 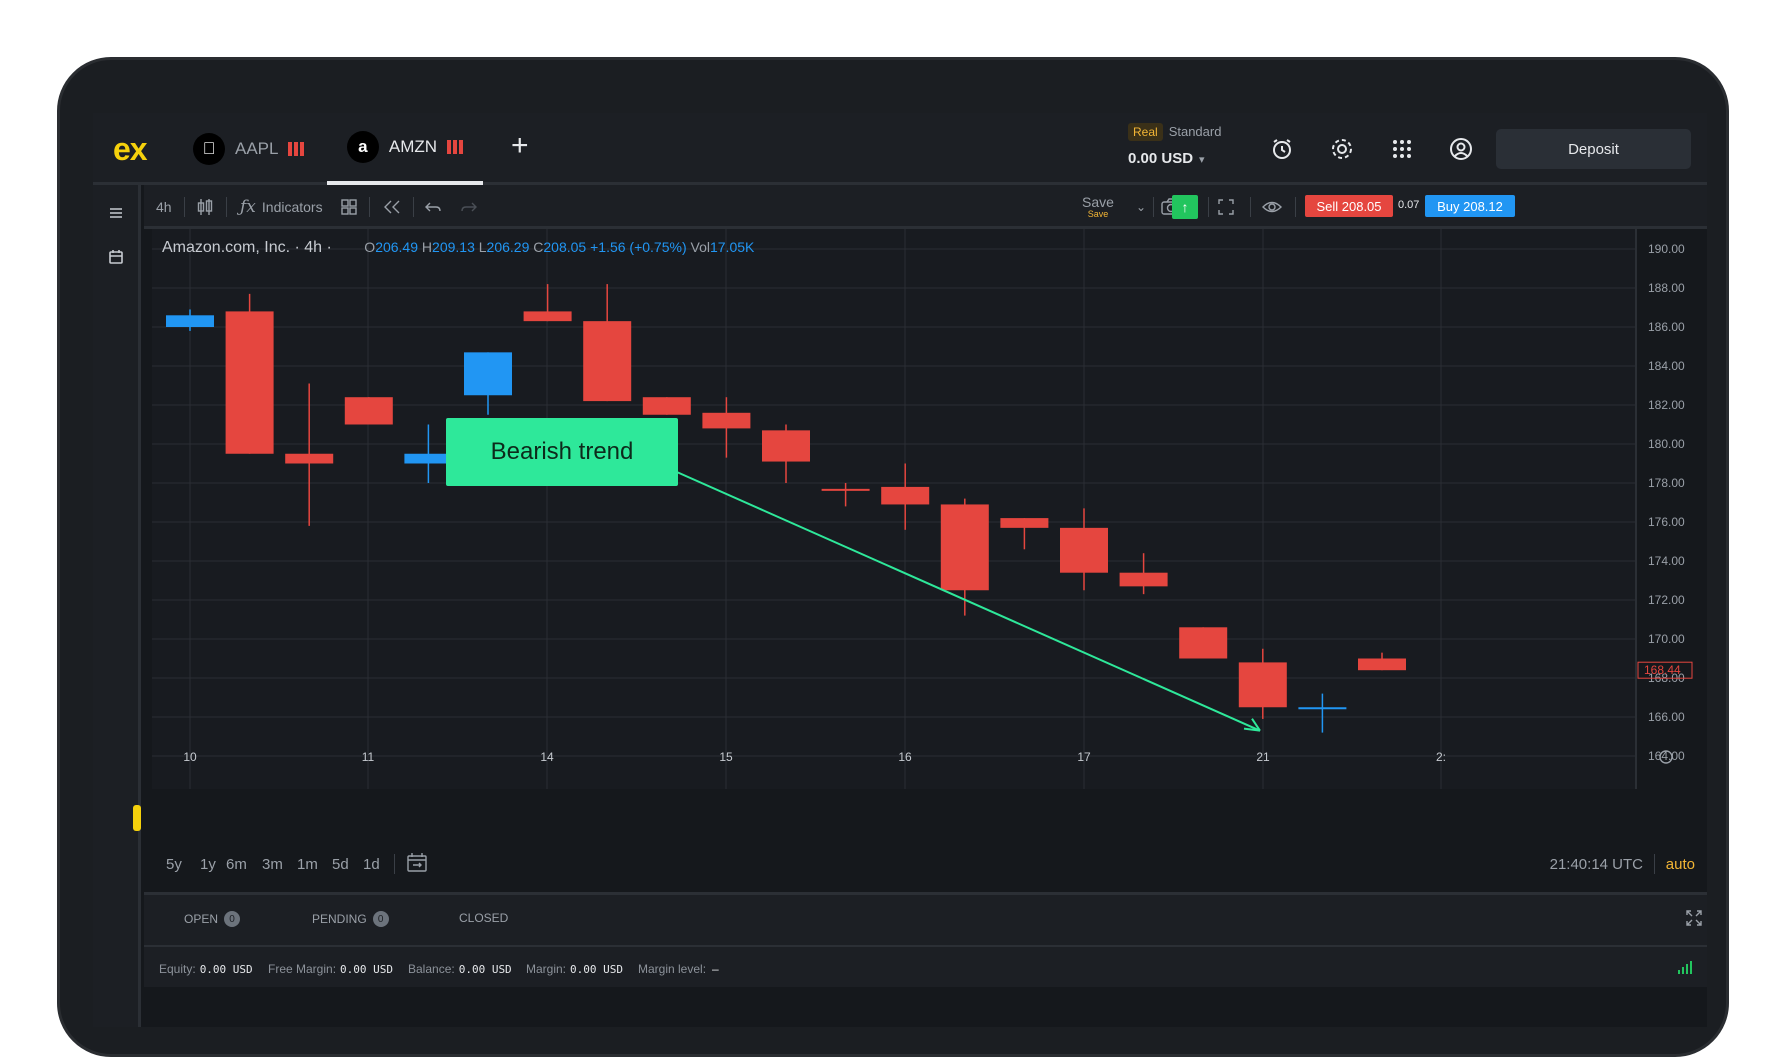 What do you see at coordinates (1685, 967) in the screenshot?
I see `connection-signal-icon` at bounding box center [1685, 967].